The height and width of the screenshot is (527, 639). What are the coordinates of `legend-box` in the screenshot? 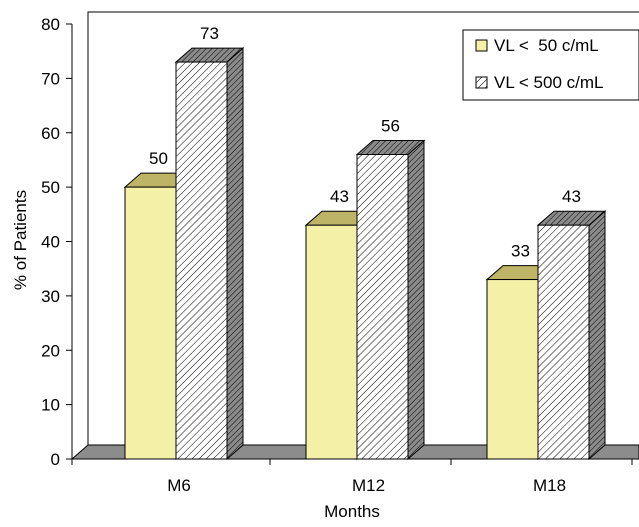 It's located at (550, 65).